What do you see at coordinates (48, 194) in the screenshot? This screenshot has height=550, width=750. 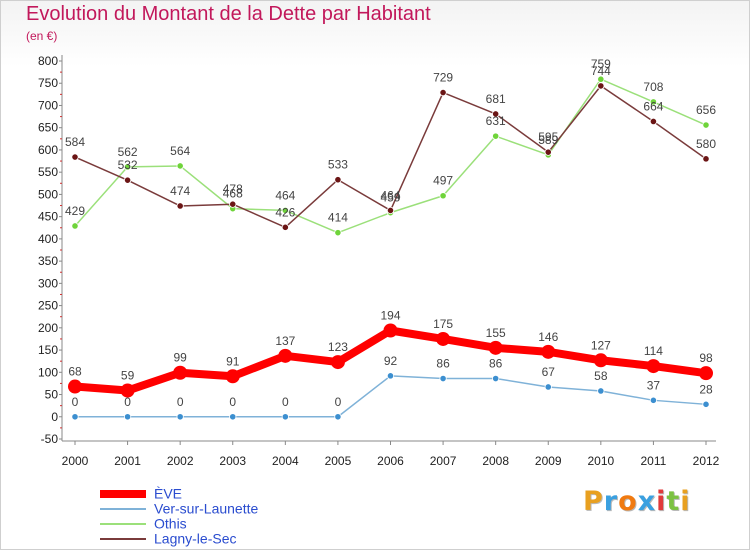 I see `y-tick-label: 500` at bounding box center [48, 194].